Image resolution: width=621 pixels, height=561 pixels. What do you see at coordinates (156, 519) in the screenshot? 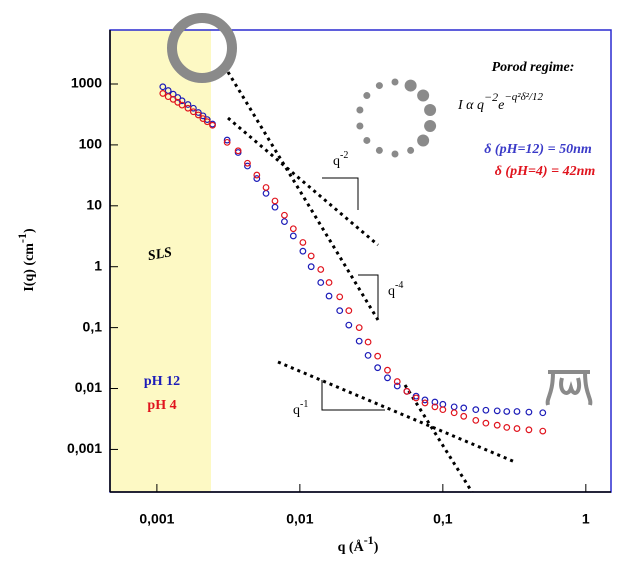
I see `x-tick-label: 0,001` at bounding box center [156, 519].